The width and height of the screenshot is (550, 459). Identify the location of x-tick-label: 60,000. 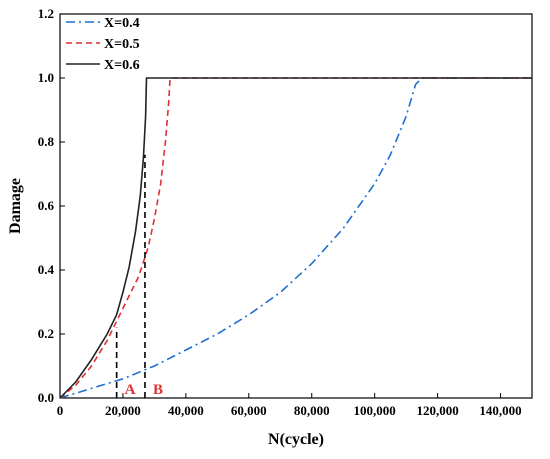
(249, 410).